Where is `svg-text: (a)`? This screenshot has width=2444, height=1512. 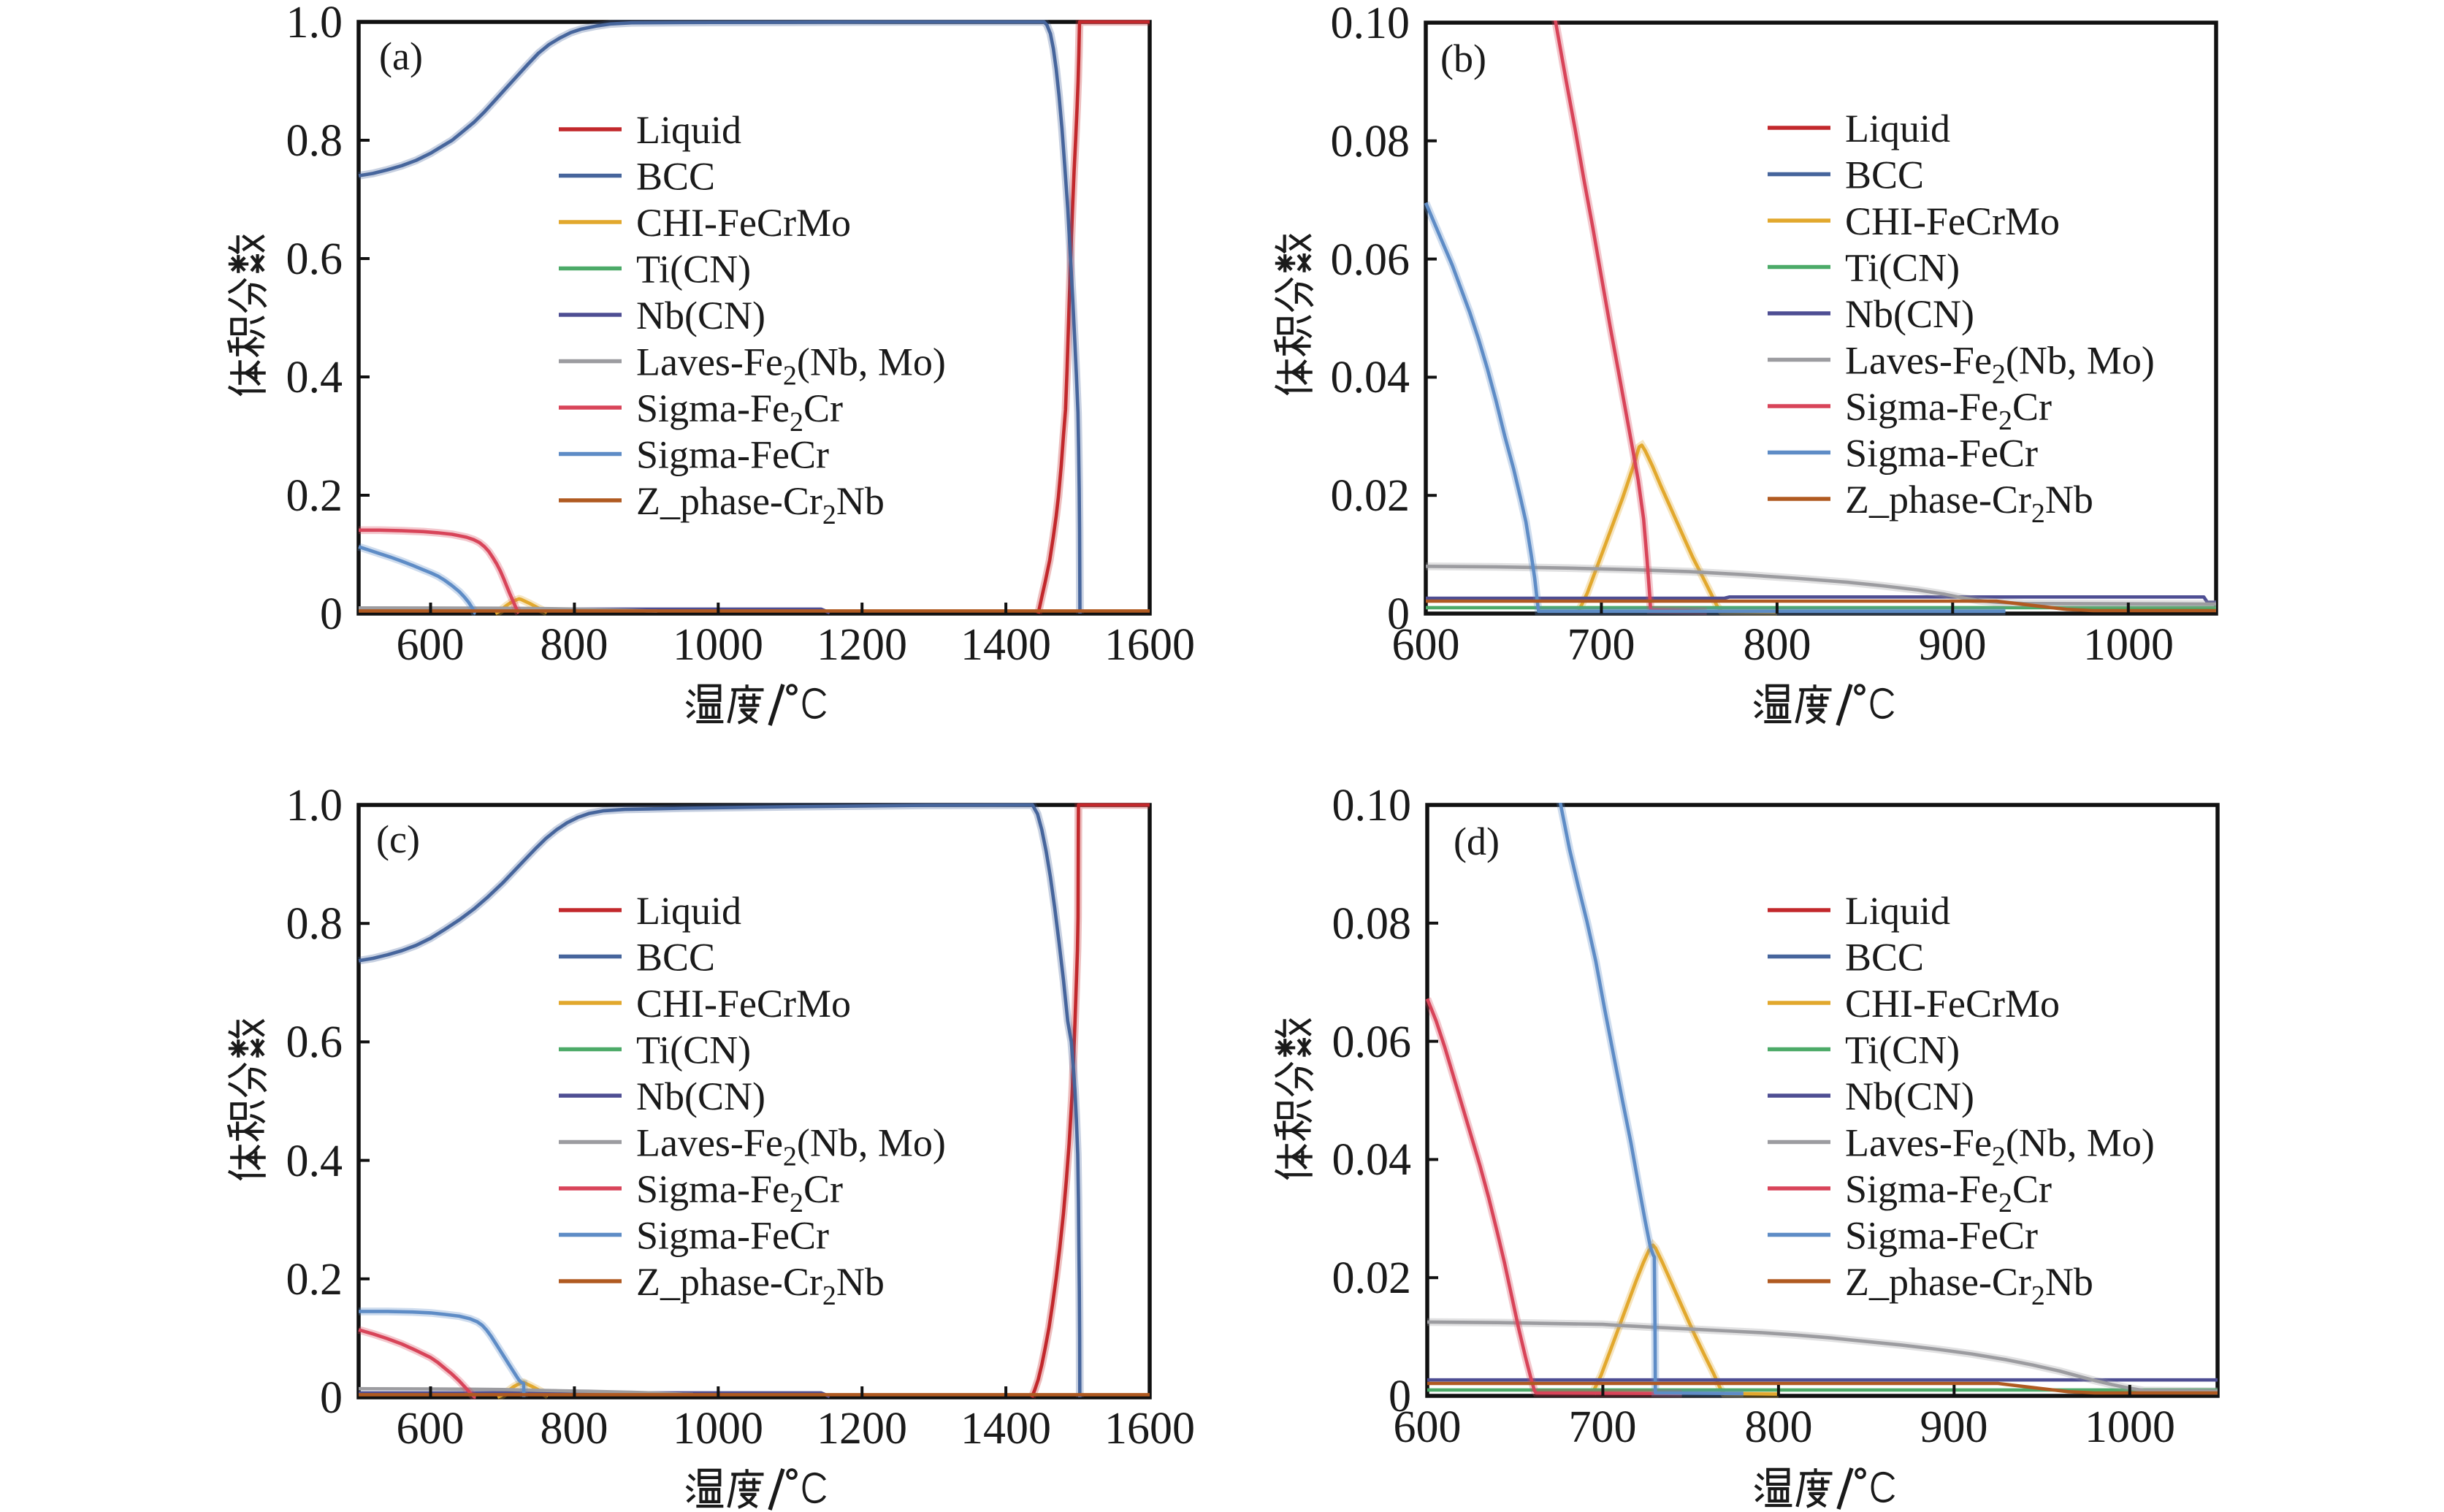 svg-text: (a) is located at coordinates (401, 56).